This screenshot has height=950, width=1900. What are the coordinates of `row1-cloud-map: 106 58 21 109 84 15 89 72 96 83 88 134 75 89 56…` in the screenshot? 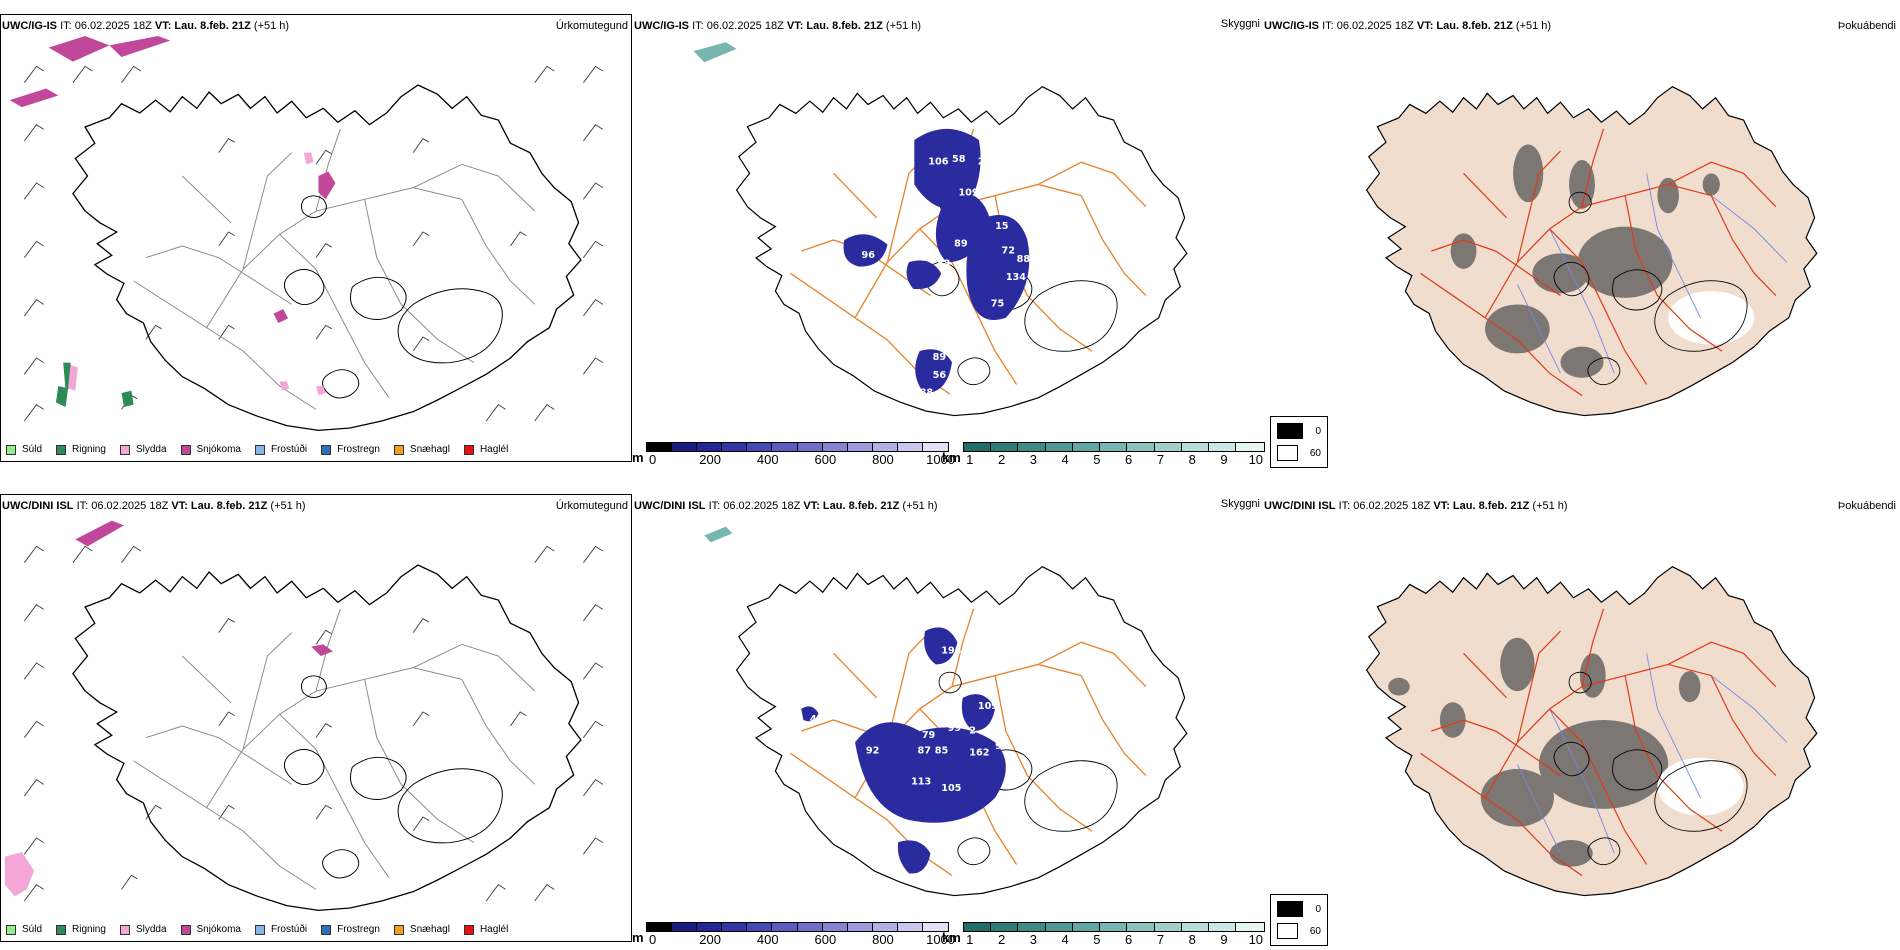 It's located at (940, 229).